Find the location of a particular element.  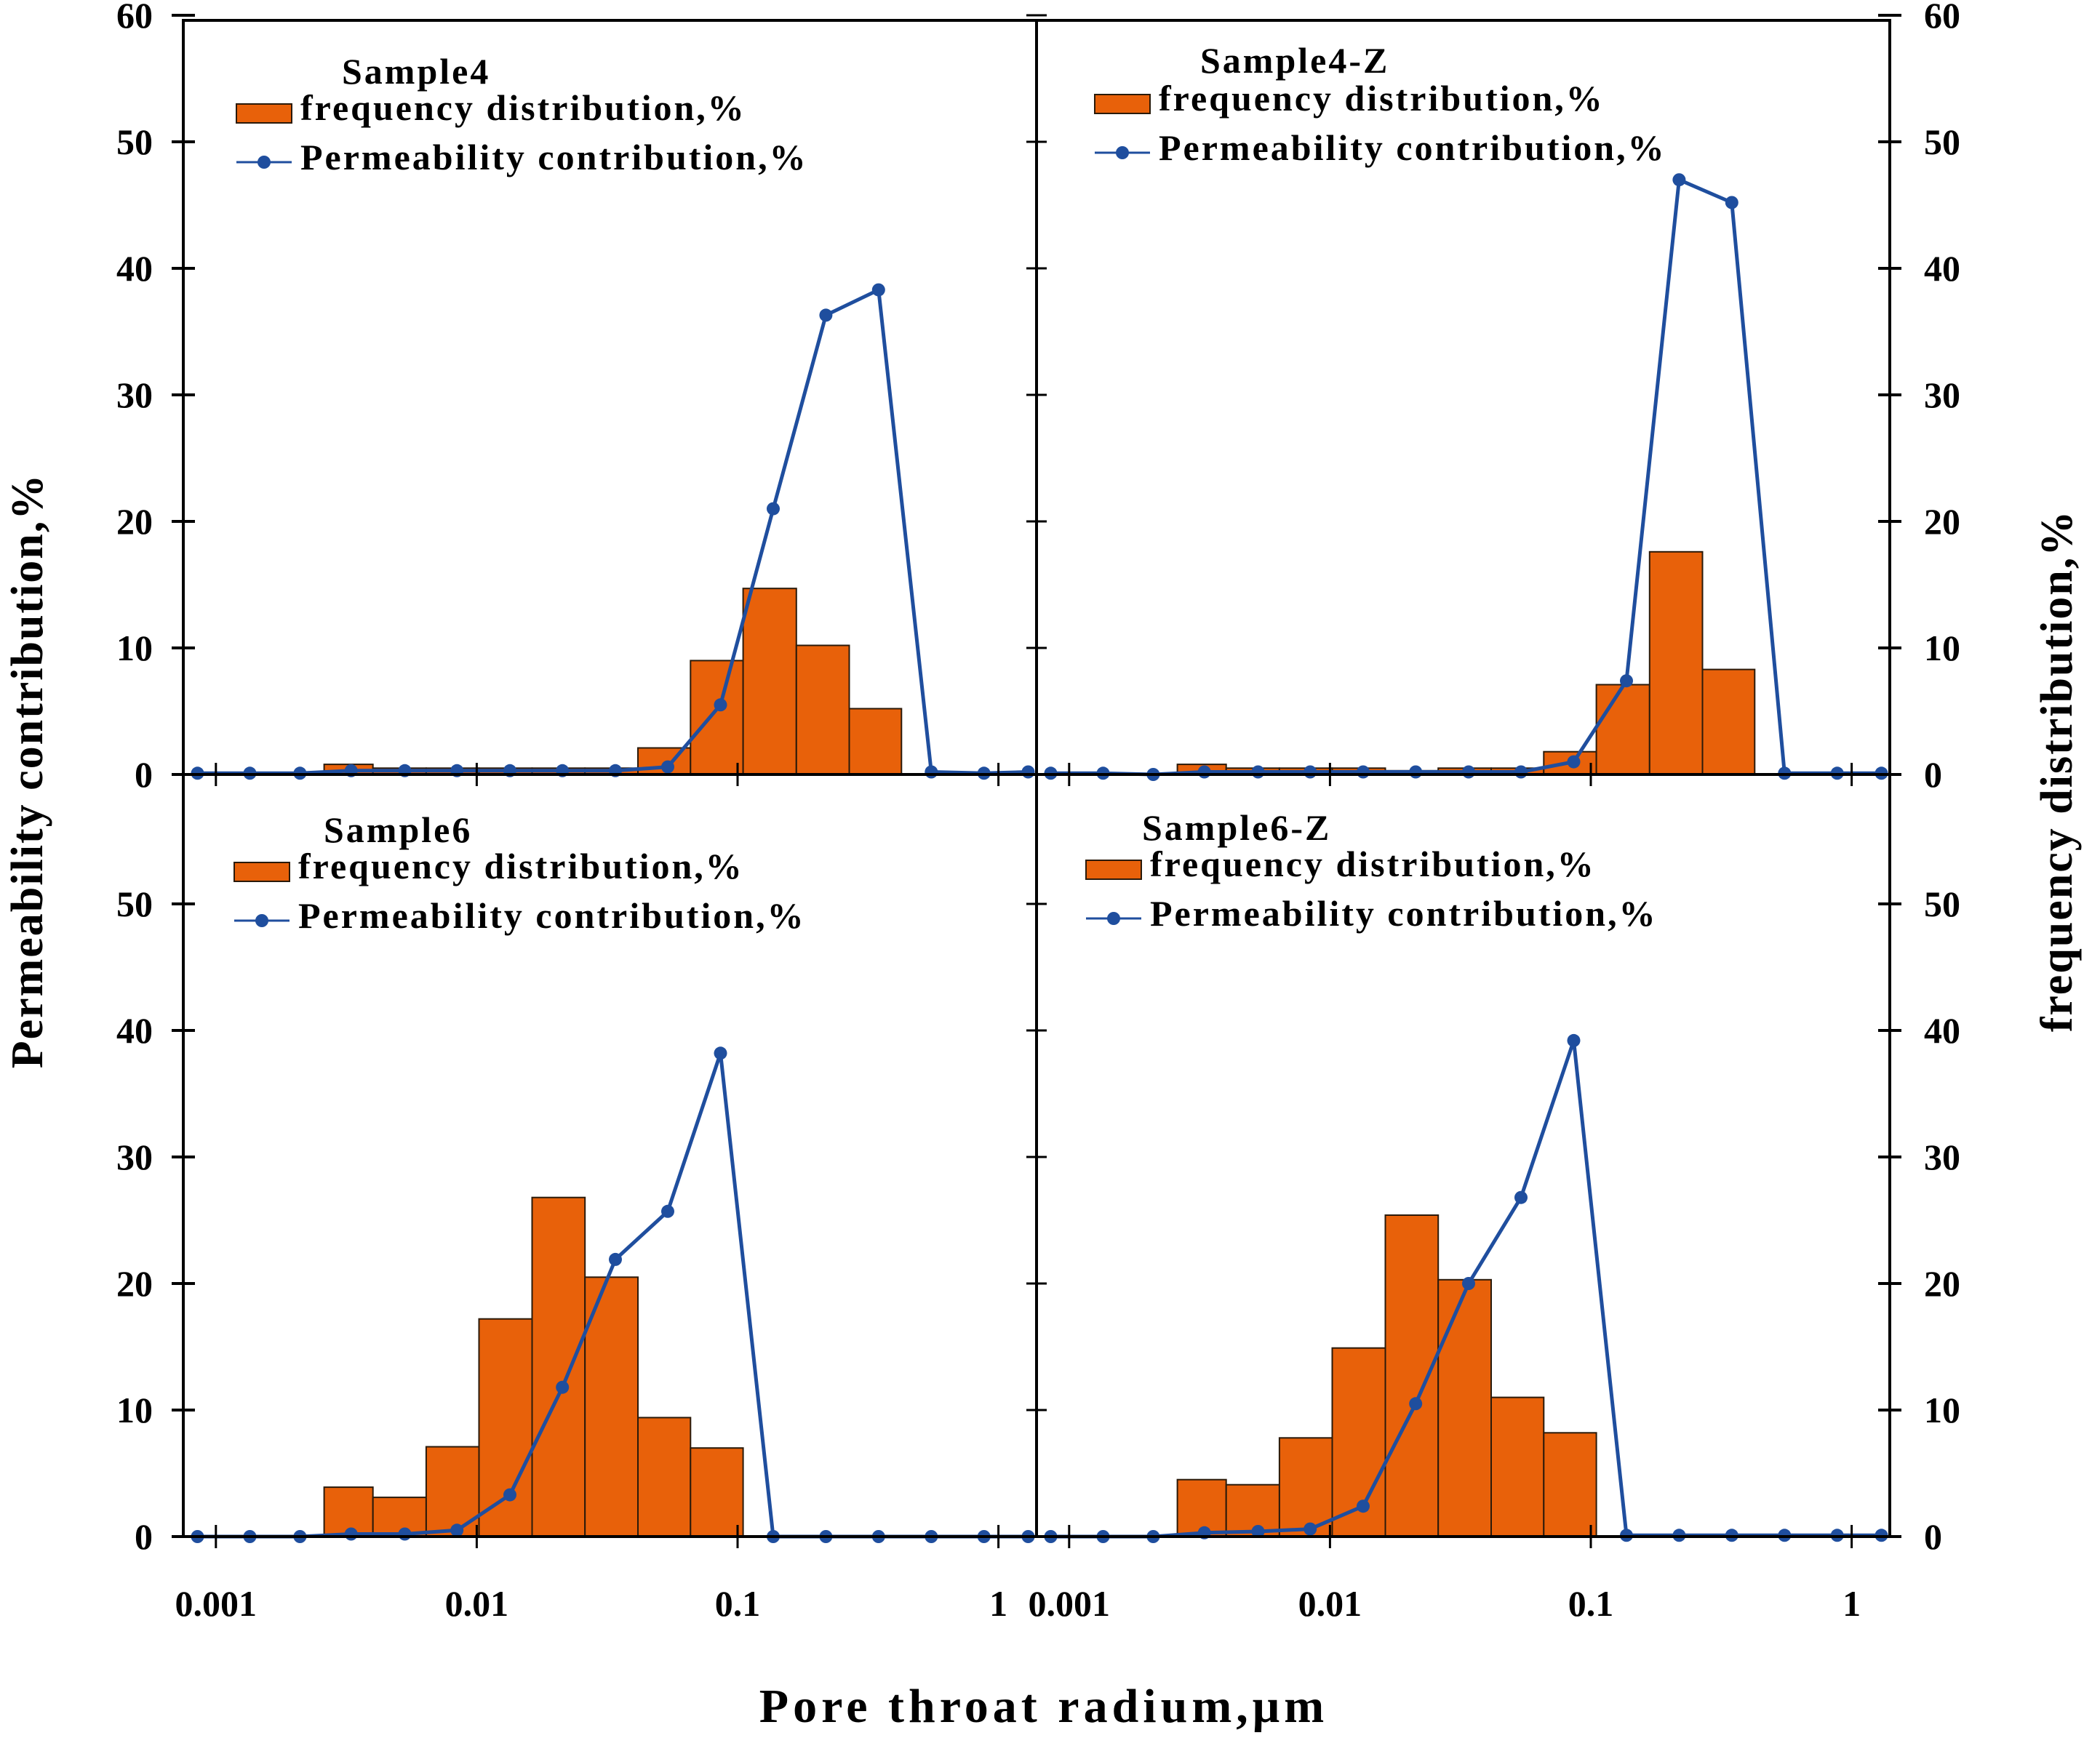

y-axis-title-right: frequency distribution,% is located at coordinates (2057, 771).